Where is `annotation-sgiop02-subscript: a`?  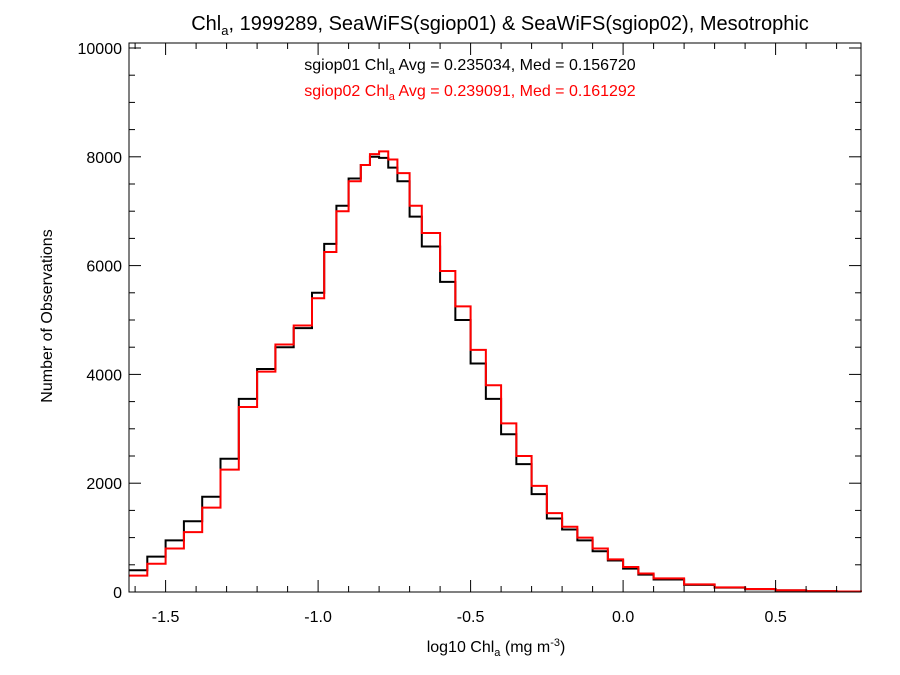
annotation-sgiop02-subscript: a is located at coordinates (392, 97).